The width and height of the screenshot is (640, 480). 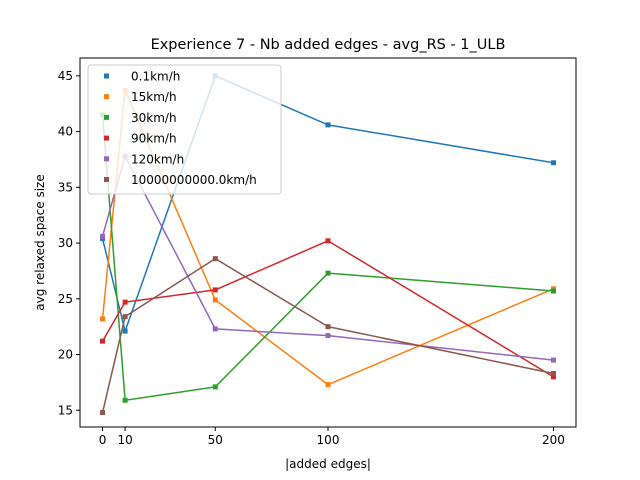 I want to click on y-tick-label: 15, so click(x=65, y=410).